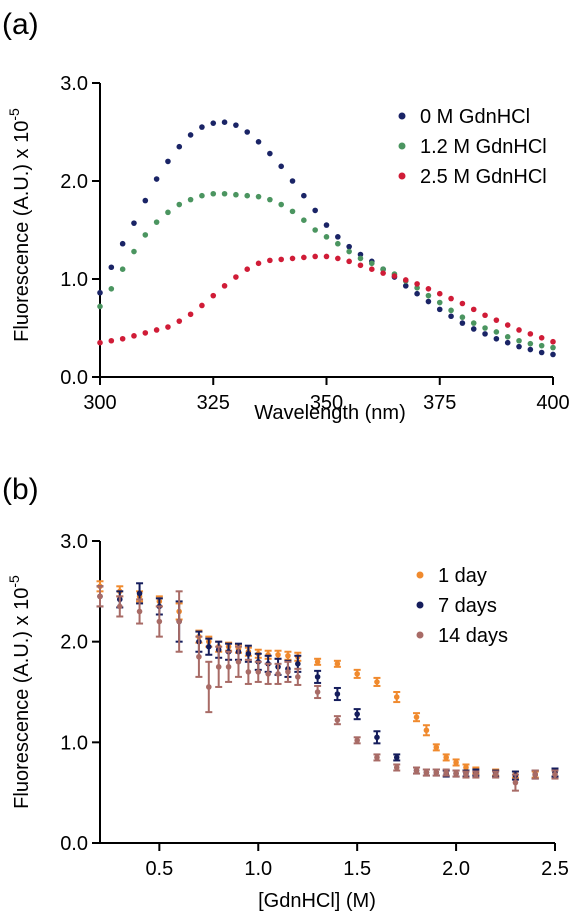  Describe the element at coordinates (472, 147) in the screenshot. I see `legend-a: 0 M GdnHCl 1.2 M GdnHCl 2.5 M GdnHCl` at that location.